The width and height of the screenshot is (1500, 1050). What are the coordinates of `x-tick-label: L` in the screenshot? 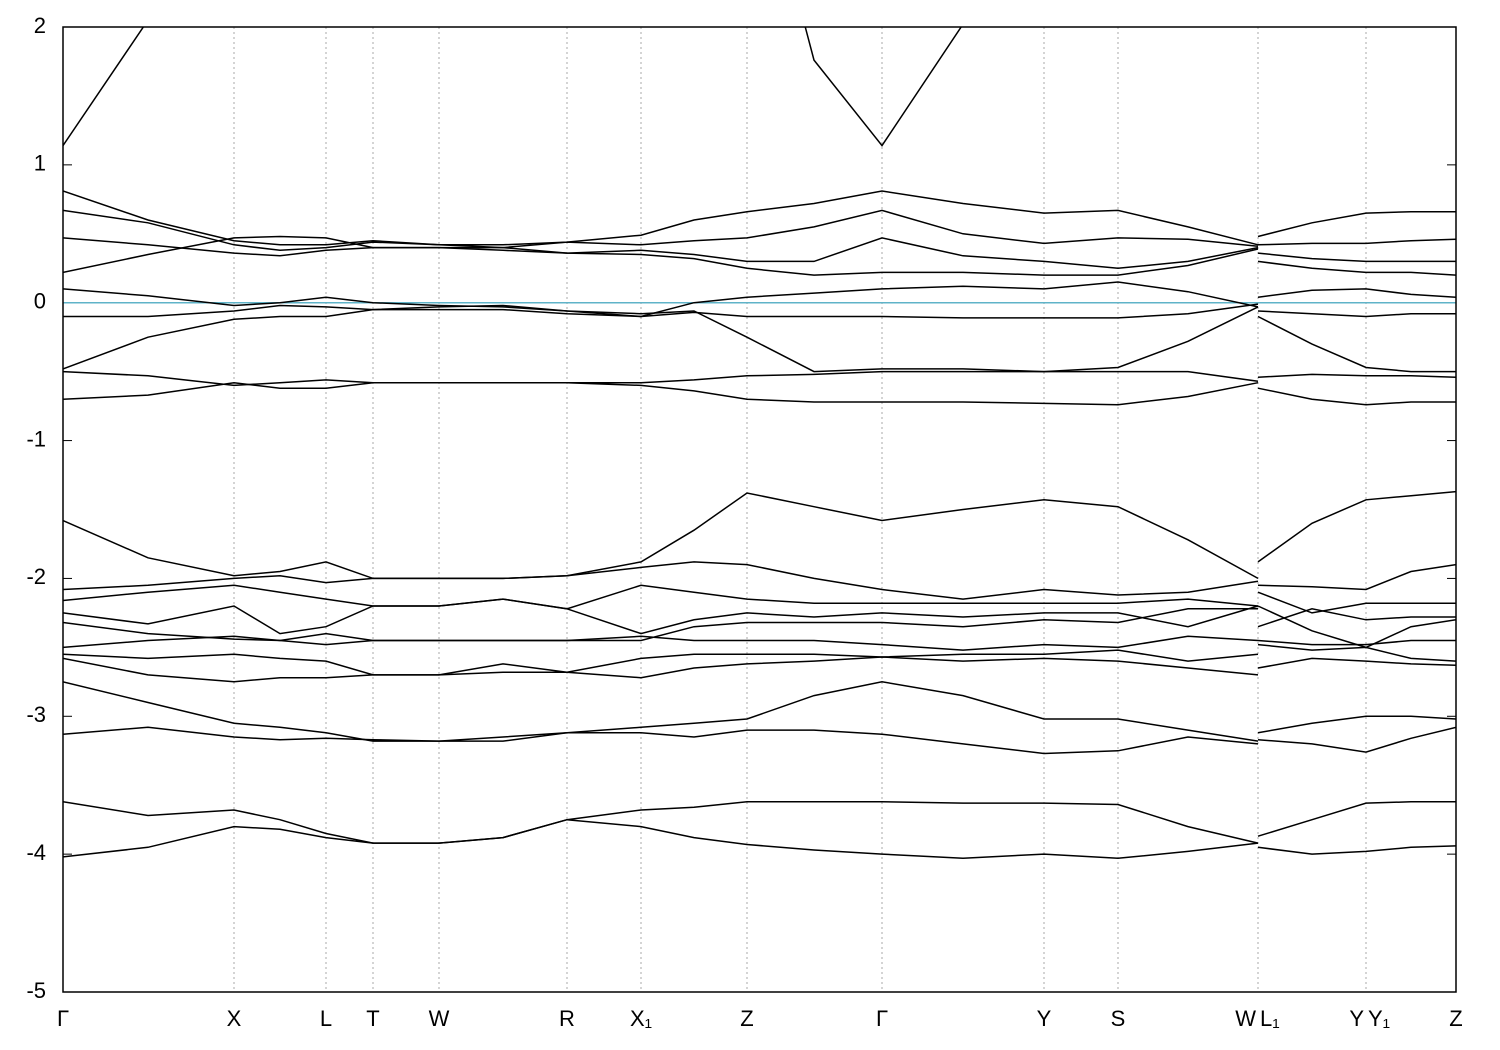 It's located at (326, 1018).